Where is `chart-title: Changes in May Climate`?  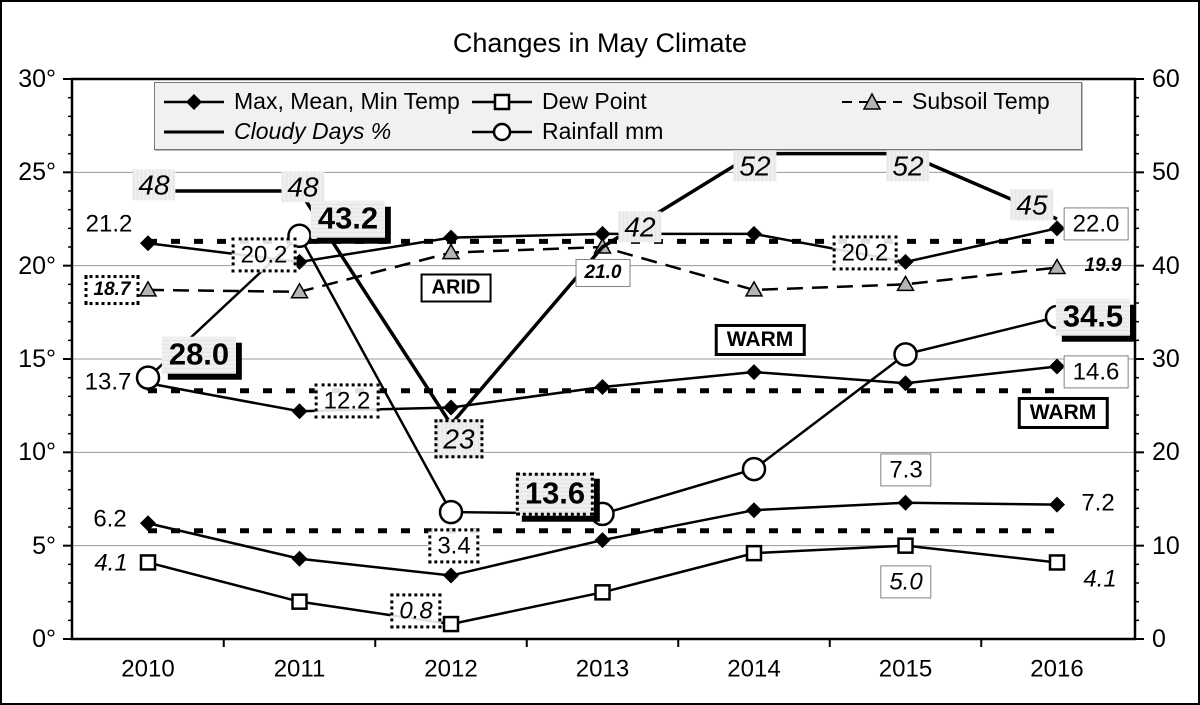
chart-title: Changes in May Climate is located at coordinates (600, 43).